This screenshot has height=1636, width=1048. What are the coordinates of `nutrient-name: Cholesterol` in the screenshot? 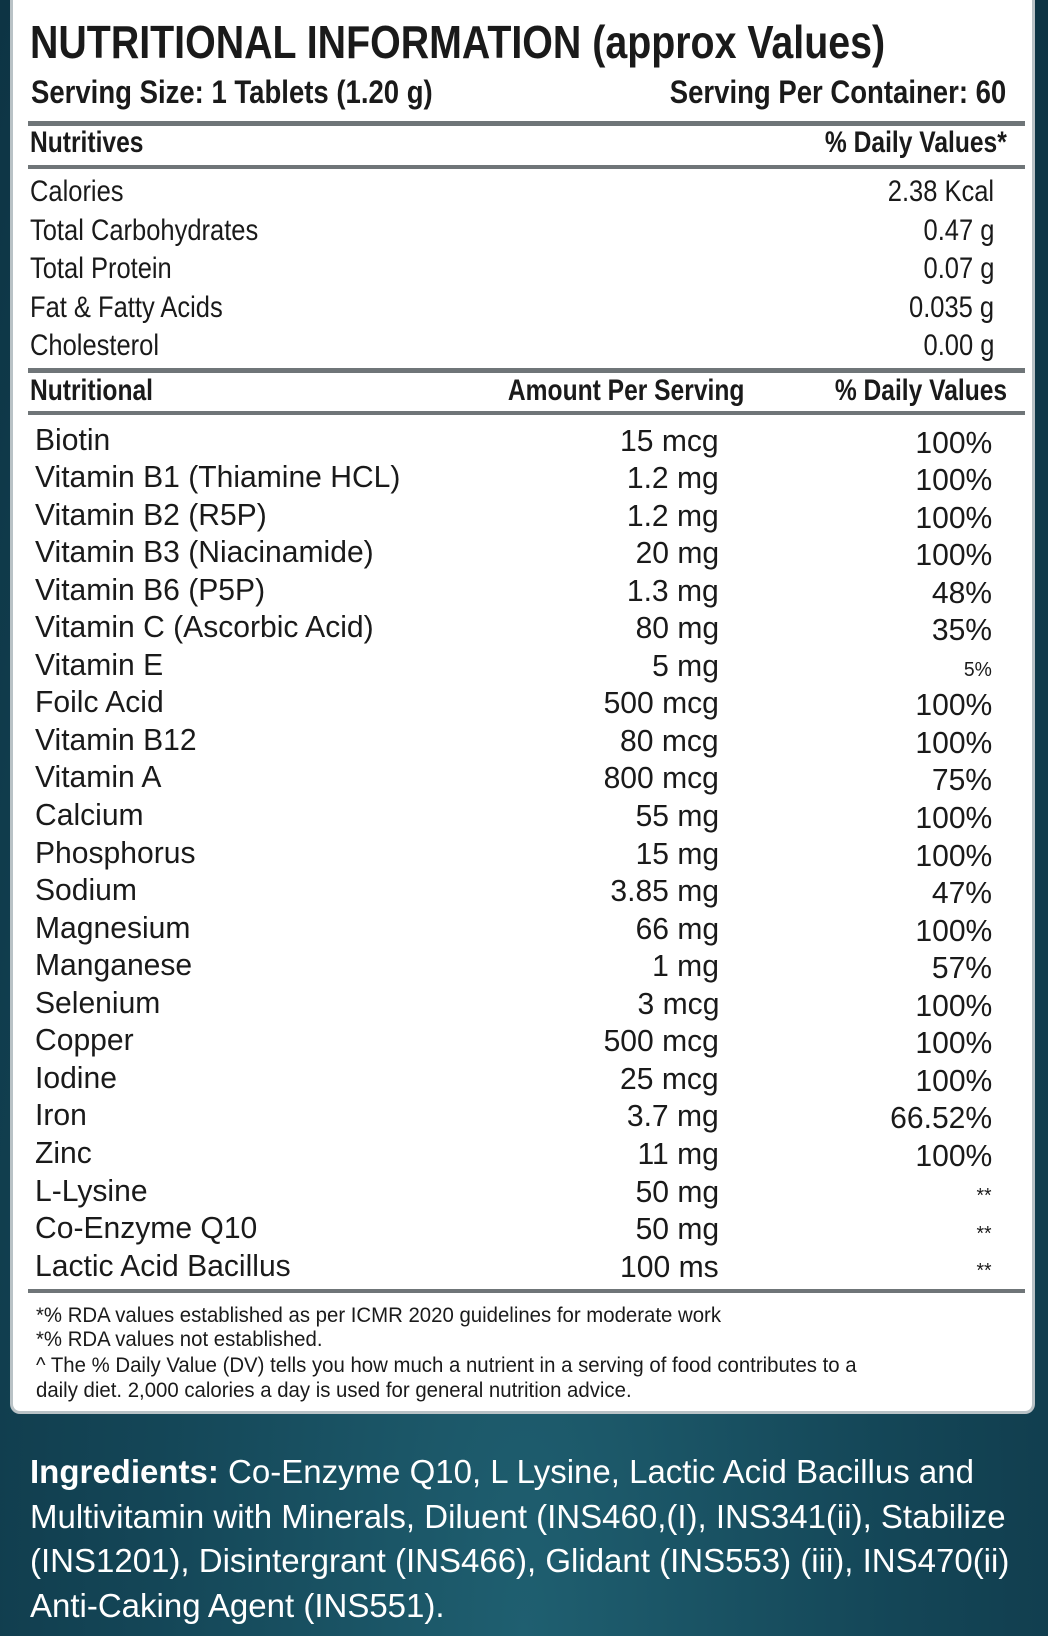 It's located at (94, 345).